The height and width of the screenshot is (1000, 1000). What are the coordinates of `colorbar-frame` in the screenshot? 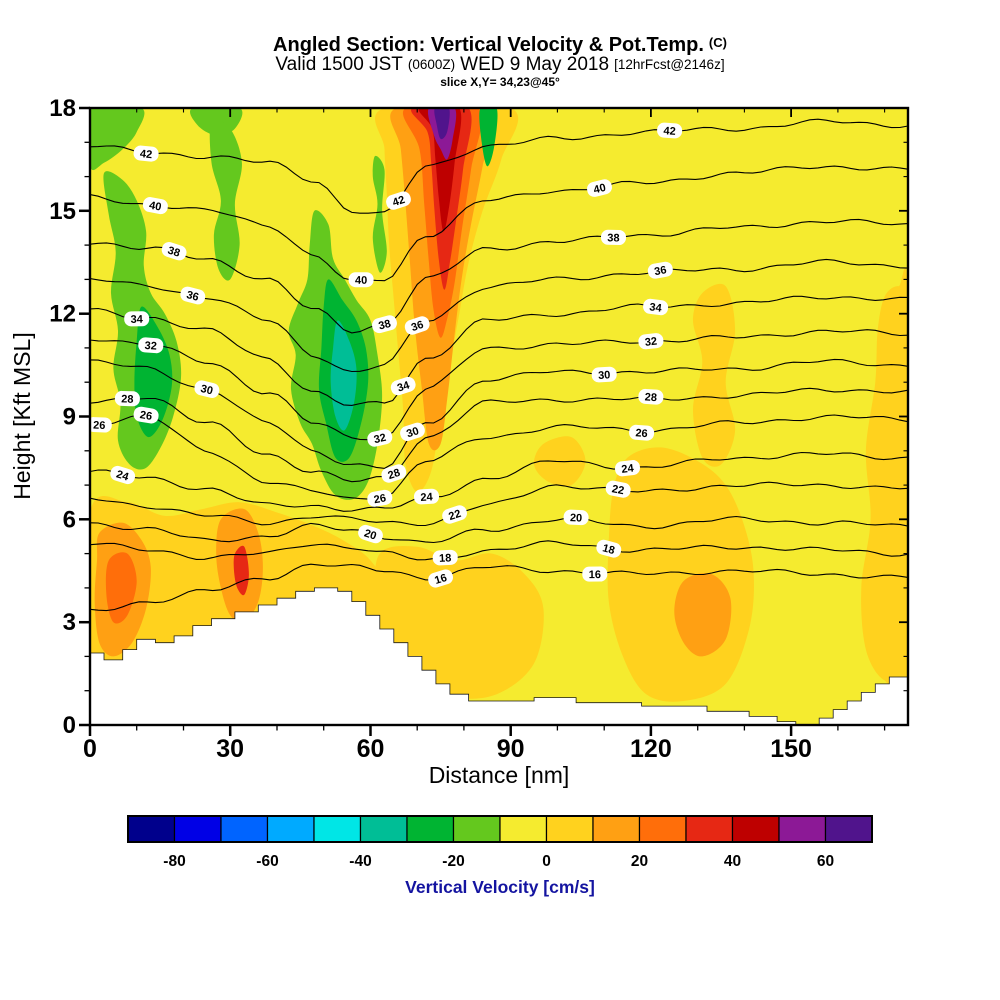 It's located at (500, 829).